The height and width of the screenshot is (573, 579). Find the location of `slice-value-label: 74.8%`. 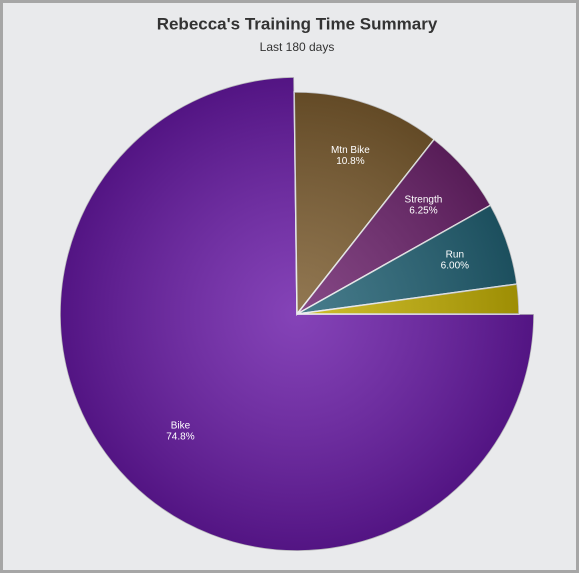

slice-value-label: 74.8% is located at coordinates (180, 437).